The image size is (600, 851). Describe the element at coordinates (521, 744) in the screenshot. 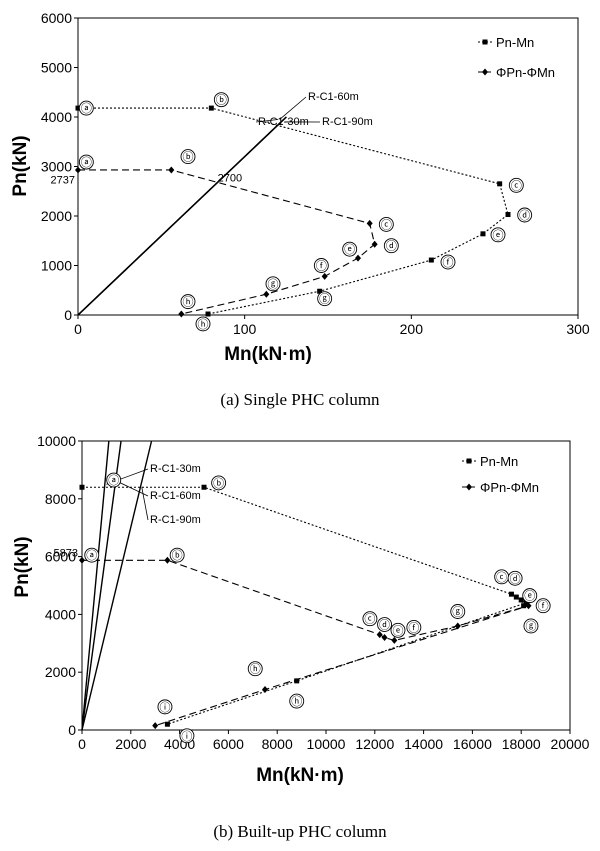

I see `x-tick-label: 18000` at that location.